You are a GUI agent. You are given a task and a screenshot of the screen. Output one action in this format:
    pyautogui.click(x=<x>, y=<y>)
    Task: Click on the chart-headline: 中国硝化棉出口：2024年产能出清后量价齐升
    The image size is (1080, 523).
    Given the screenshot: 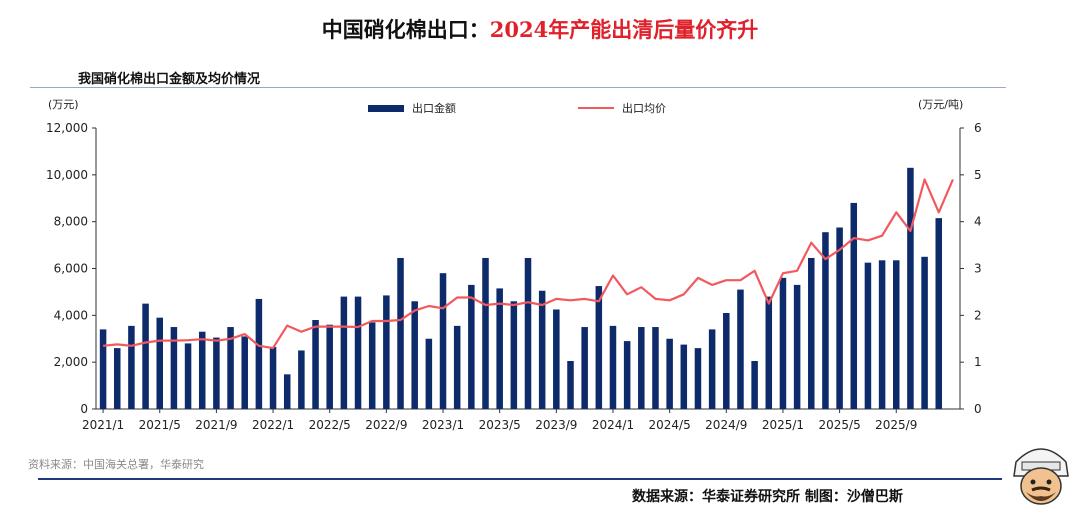 What is the action you would take?
    pyautogui.click(x=540, y=29)
    